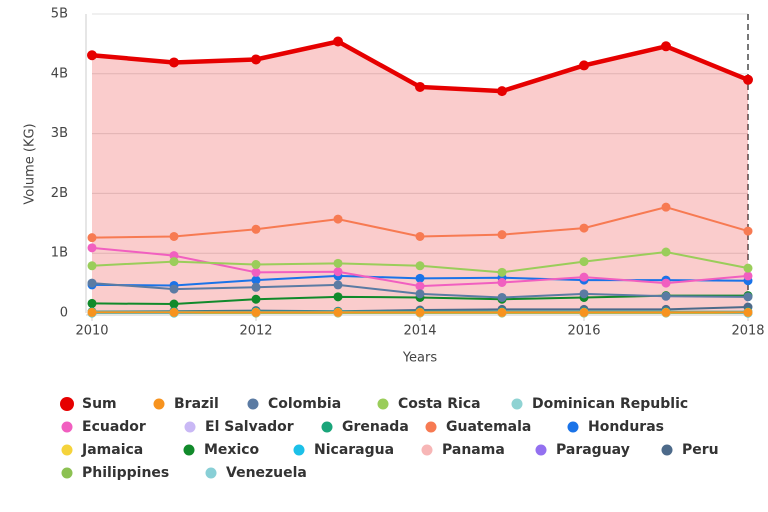 The image size is (768, 512). I want to click on x-tick-label: 2010, so click(91, 331).